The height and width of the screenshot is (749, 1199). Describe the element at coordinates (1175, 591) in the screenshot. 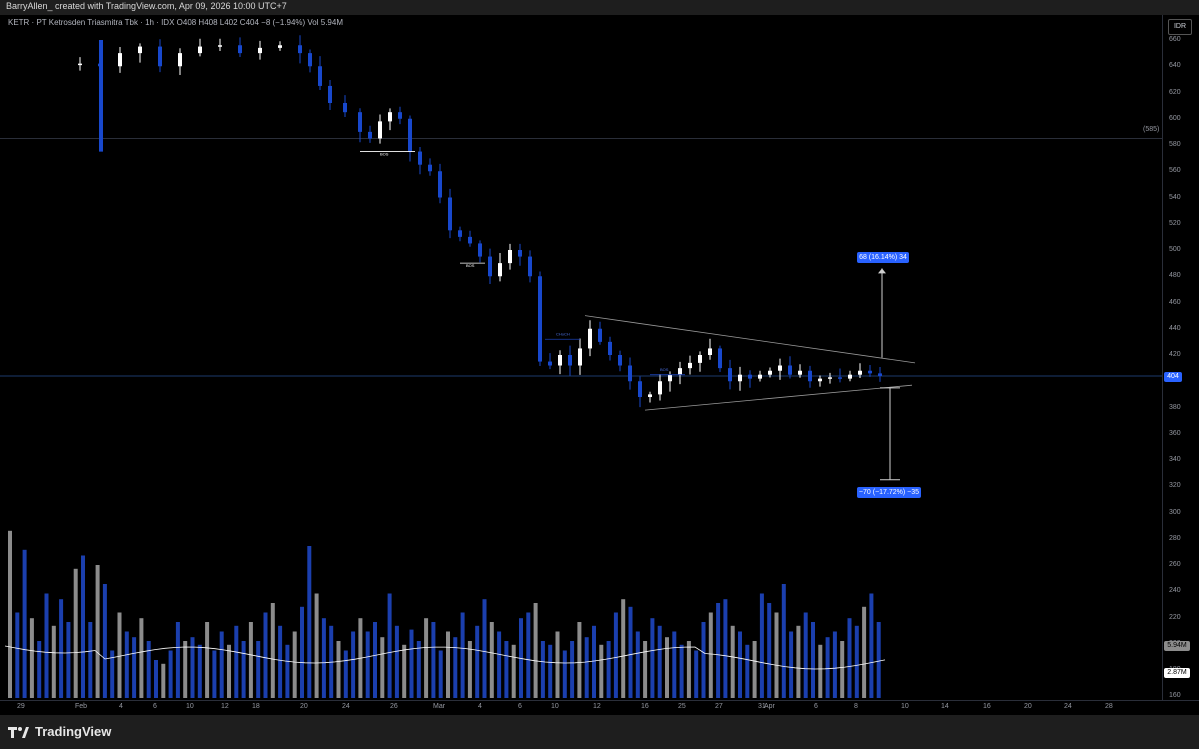

I see `price-tick: 240` at that location.